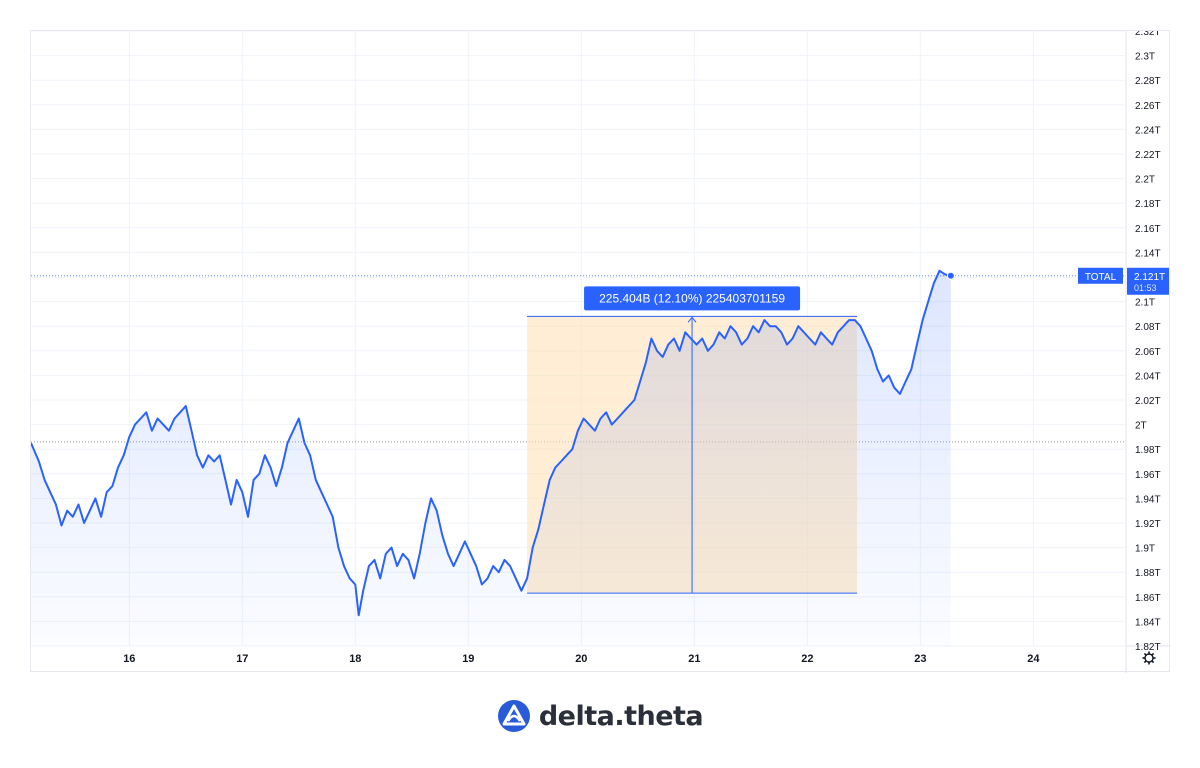 Image resolution: width=1200 pixels, height=768 pixels. I want to click on gear-icon, so click(1149, 658).